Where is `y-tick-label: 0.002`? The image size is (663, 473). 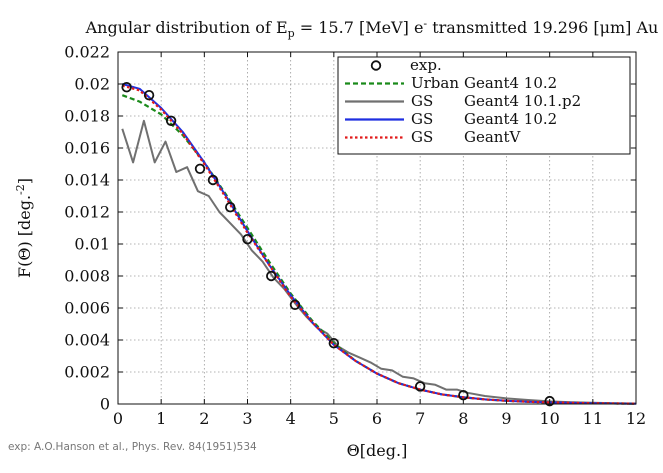 y-tick-label: 0.002 is located at coordinates (87, 372).